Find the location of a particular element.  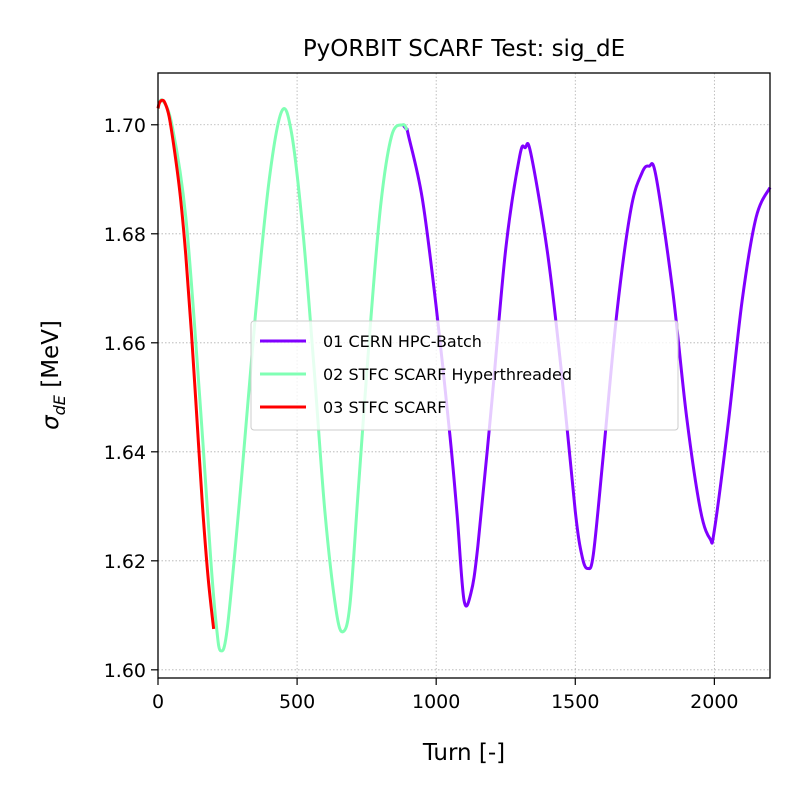

x-tick-label: 1000 is located at coordinates (436, 702).